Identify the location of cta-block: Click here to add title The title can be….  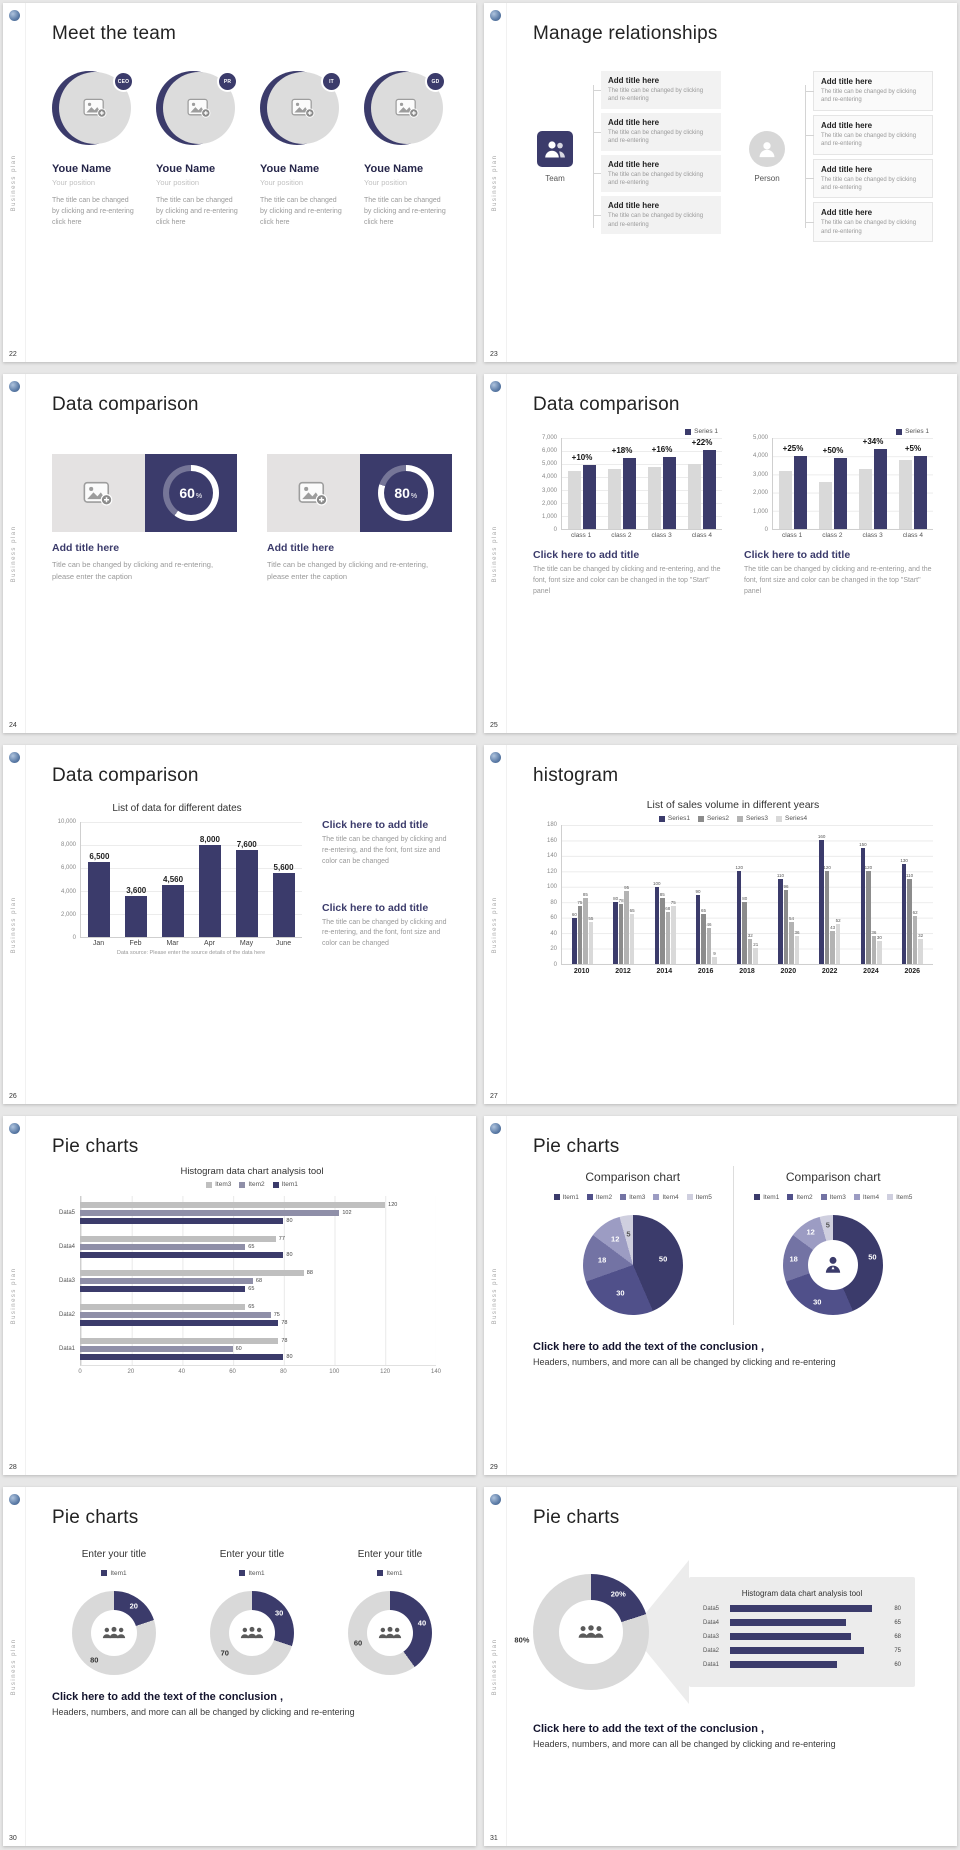
(387, 921).